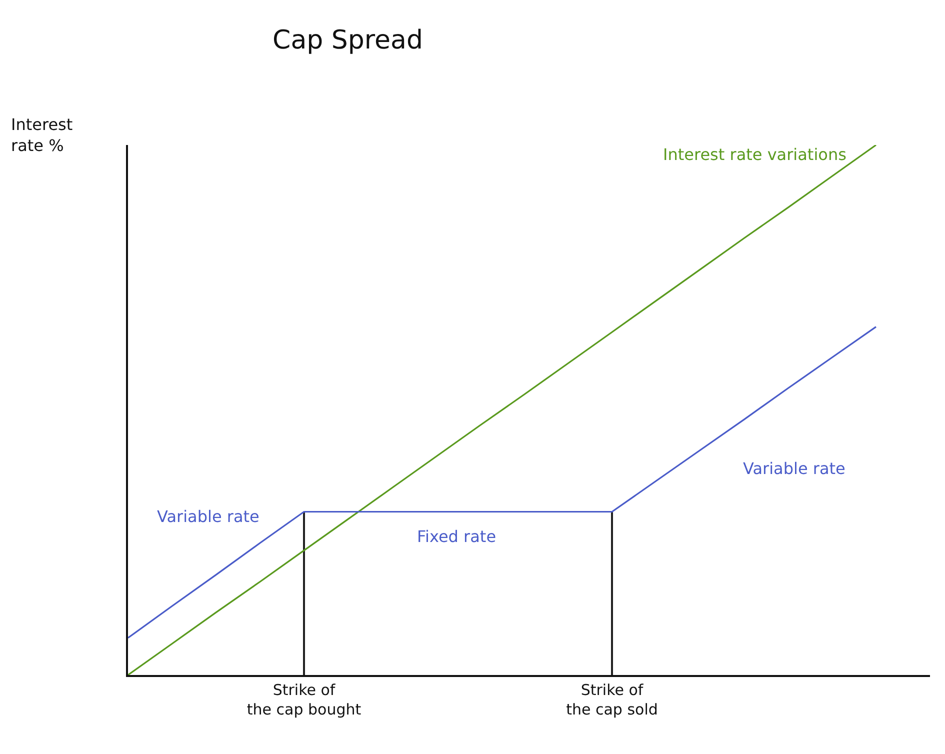 The image size is (945, 754). What do you see at coordinates (304, 699) in the screenshot?
I see `x-tick-label: Strike of the cap bought` at bounding box center [304, 699].